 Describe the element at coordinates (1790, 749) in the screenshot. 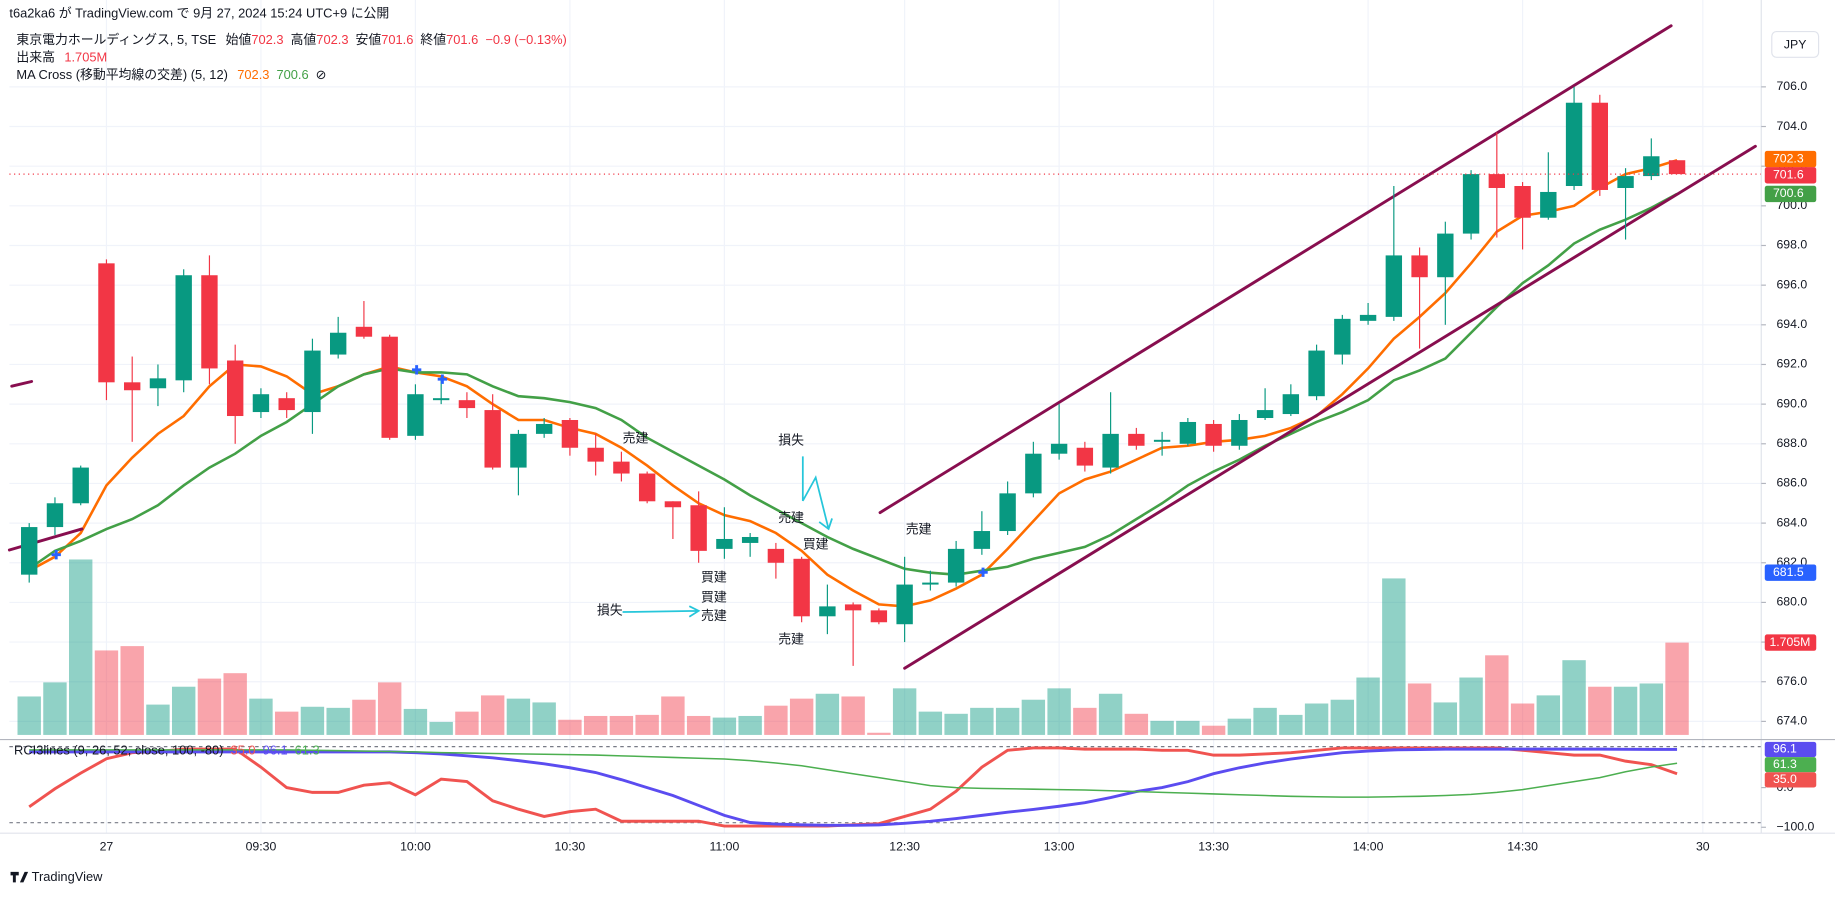

I see `rci-tag` at that location.